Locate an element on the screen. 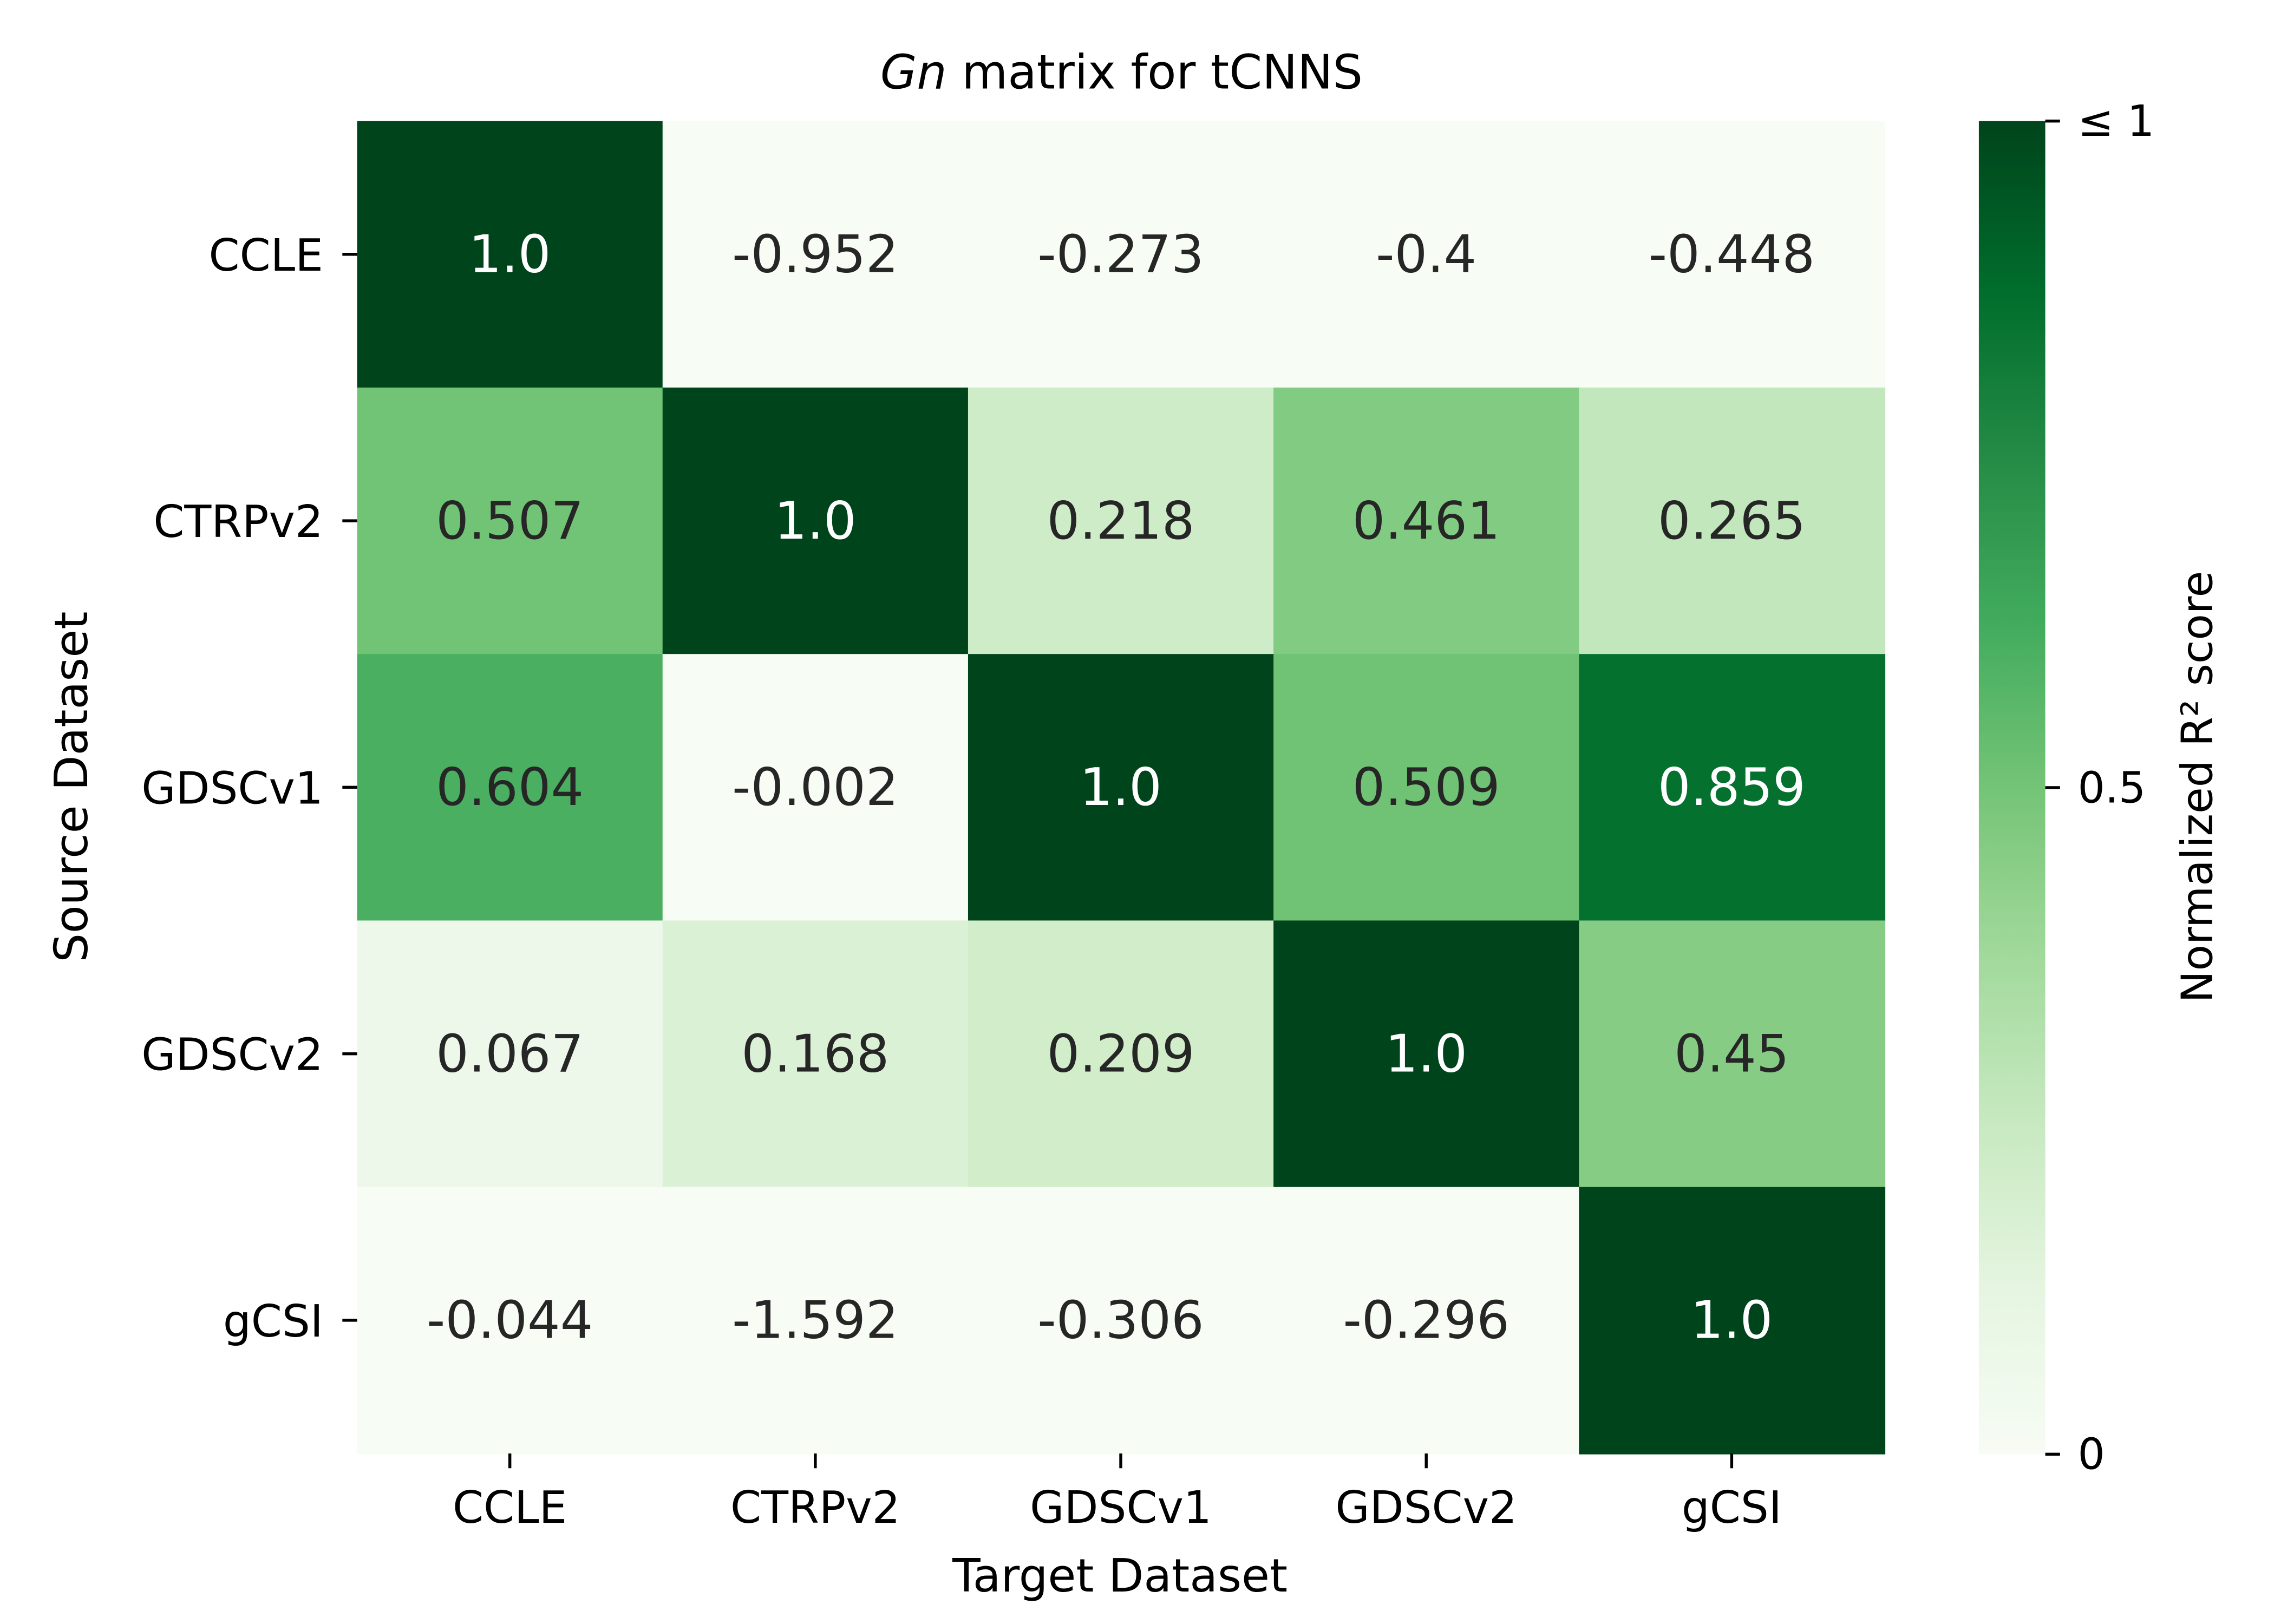 The image size is (2274, 1624). cell-value-label: -0.448 is located at coordinates (1732, 254).